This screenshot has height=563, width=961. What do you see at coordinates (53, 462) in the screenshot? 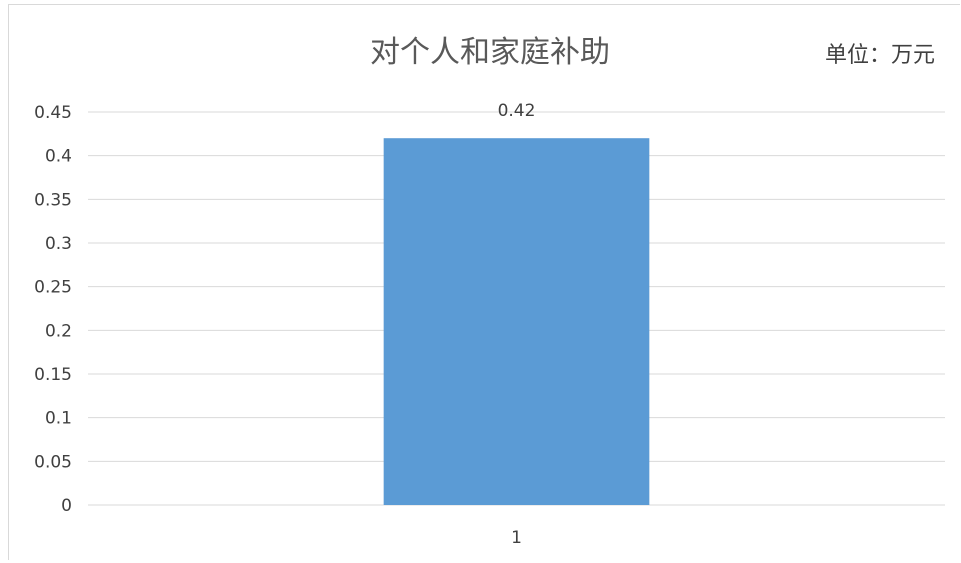
I see `y-tick-label: 0.05` at bounding box center [53, 462].